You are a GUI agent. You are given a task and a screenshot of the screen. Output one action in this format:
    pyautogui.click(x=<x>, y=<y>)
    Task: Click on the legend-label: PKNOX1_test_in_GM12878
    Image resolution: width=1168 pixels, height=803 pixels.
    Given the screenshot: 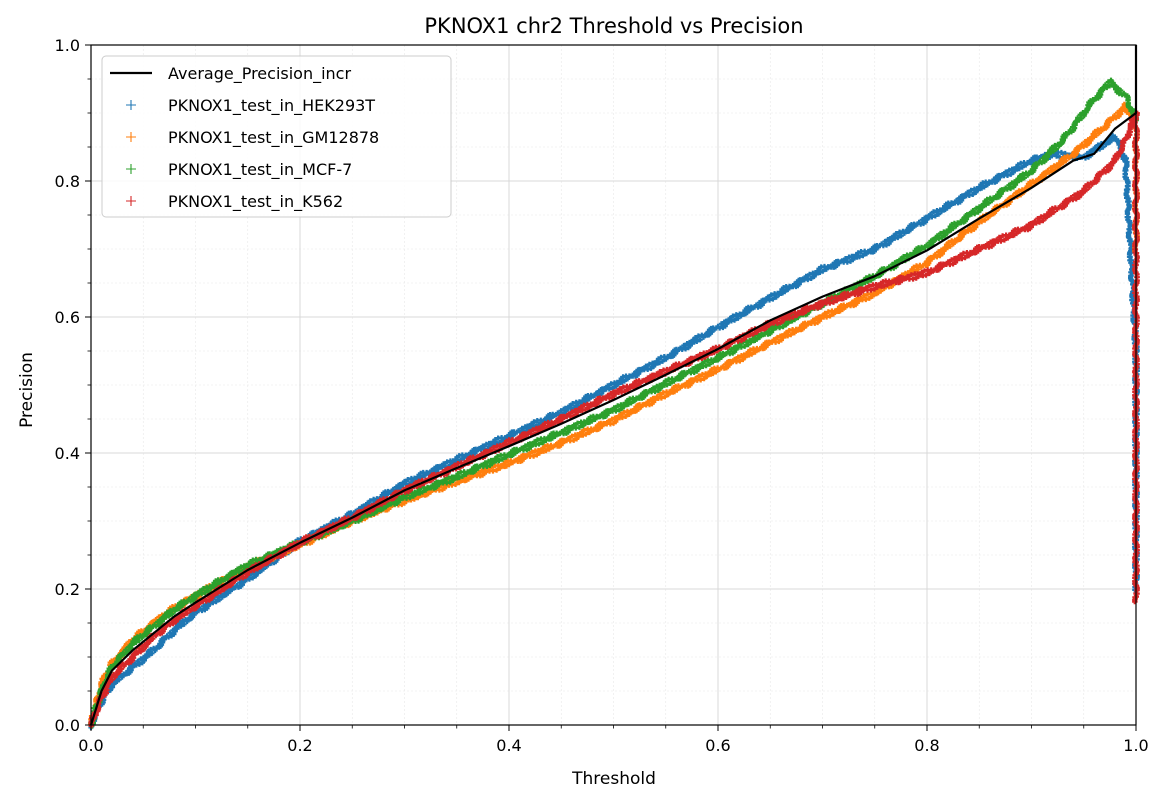 What is the action you would take?
    pyautogui.click(x=273, y=138)
    